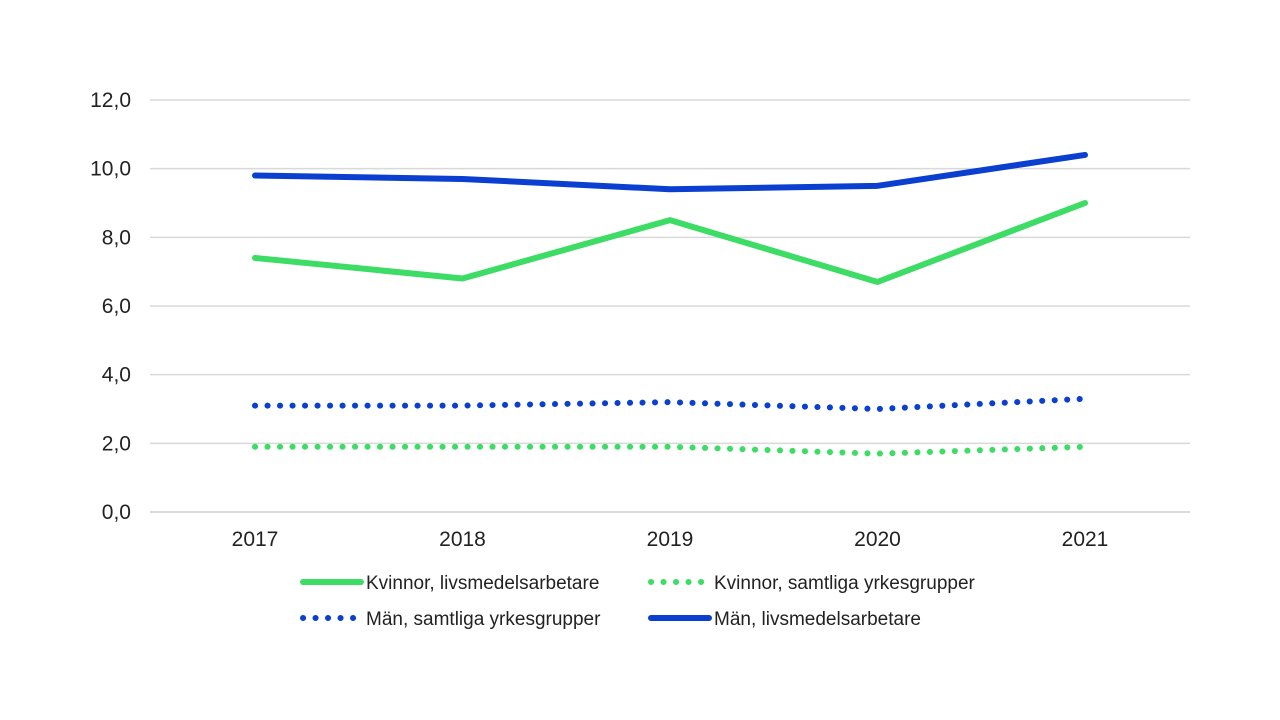  I want to click on legend-item: Kvinnor, samtliga yrkesgrupper, so click(813, 583).